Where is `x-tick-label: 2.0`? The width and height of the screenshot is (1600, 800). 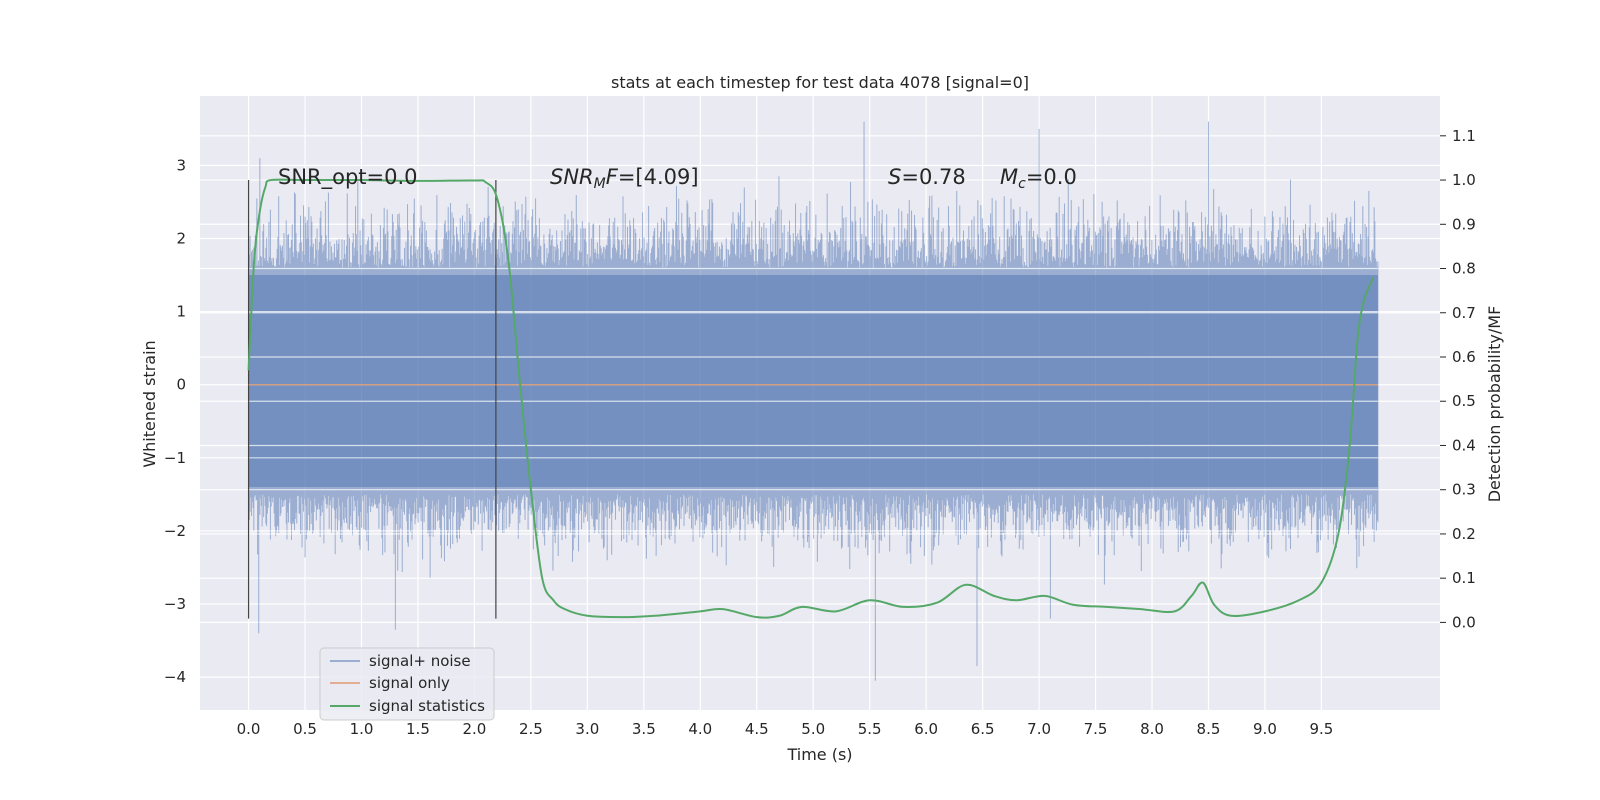
x-tick-label: 2.0 is located at coordinates (474, 729).